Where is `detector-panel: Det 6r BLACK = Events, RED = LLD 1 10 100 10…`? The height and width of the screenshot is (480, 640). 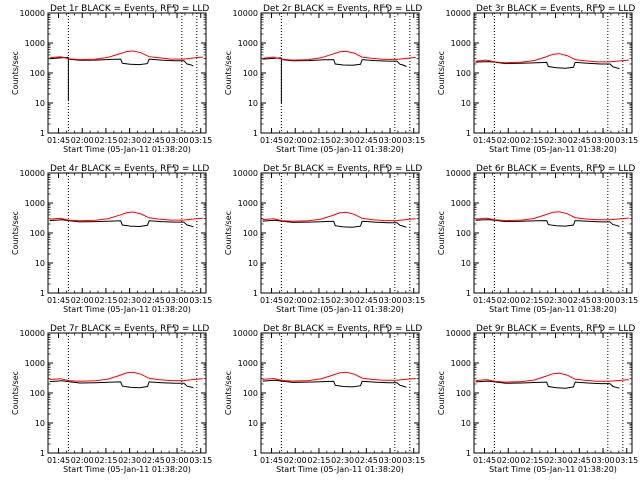 detector-panel: Det 6r BLACK = Events, RED = LLD 1 10 100 10… is located at coordinates (537, 239).